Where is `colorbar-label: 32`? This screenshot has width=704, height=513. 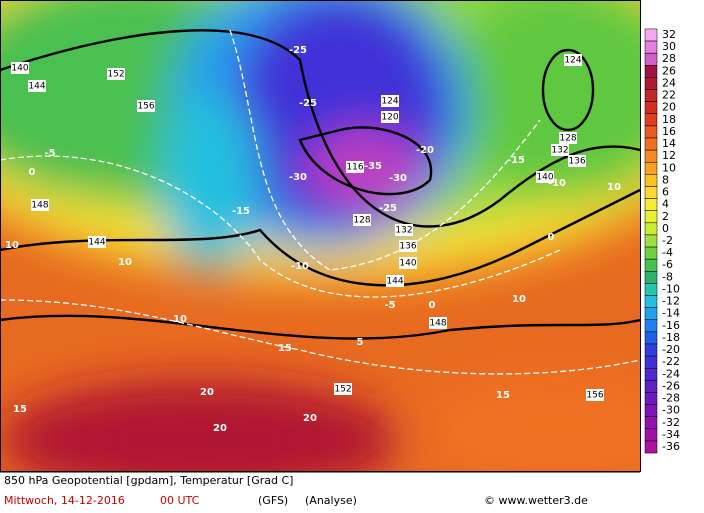 colorbar-label: 32 is located at coordinates (669, 34).